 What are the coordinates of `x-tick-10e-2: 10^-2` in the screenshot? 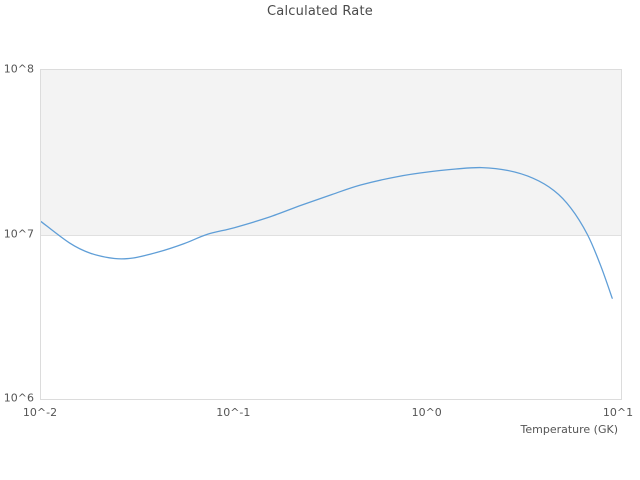 It's located at (40, 412).